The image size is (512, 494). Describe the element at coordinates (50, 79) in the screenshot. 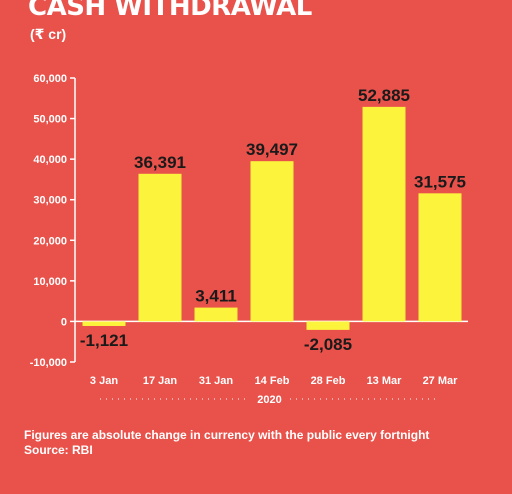

I see `y-tick-label: 60,000` at that location.